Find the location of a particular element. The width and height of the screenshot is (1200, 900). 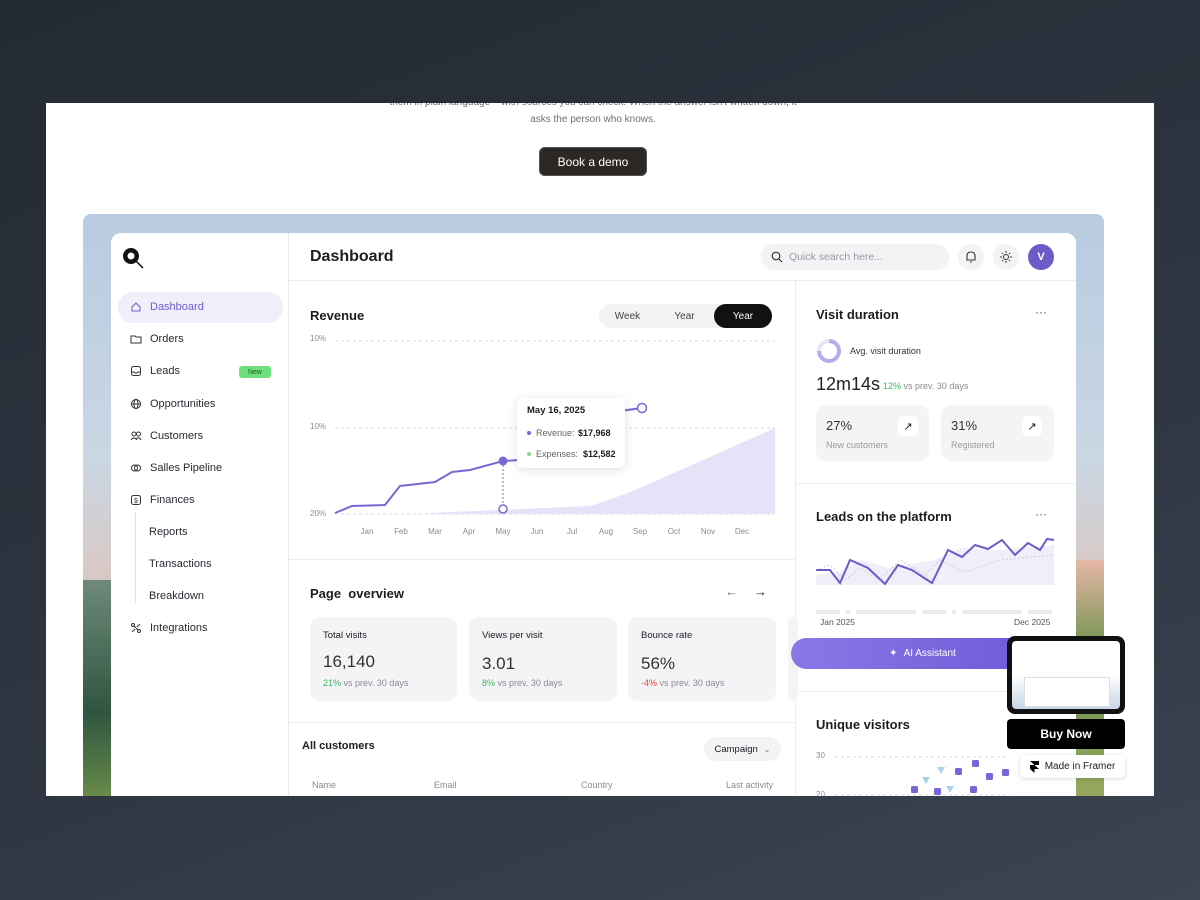

thumbnail-image is located at coordinates (1066, 675).